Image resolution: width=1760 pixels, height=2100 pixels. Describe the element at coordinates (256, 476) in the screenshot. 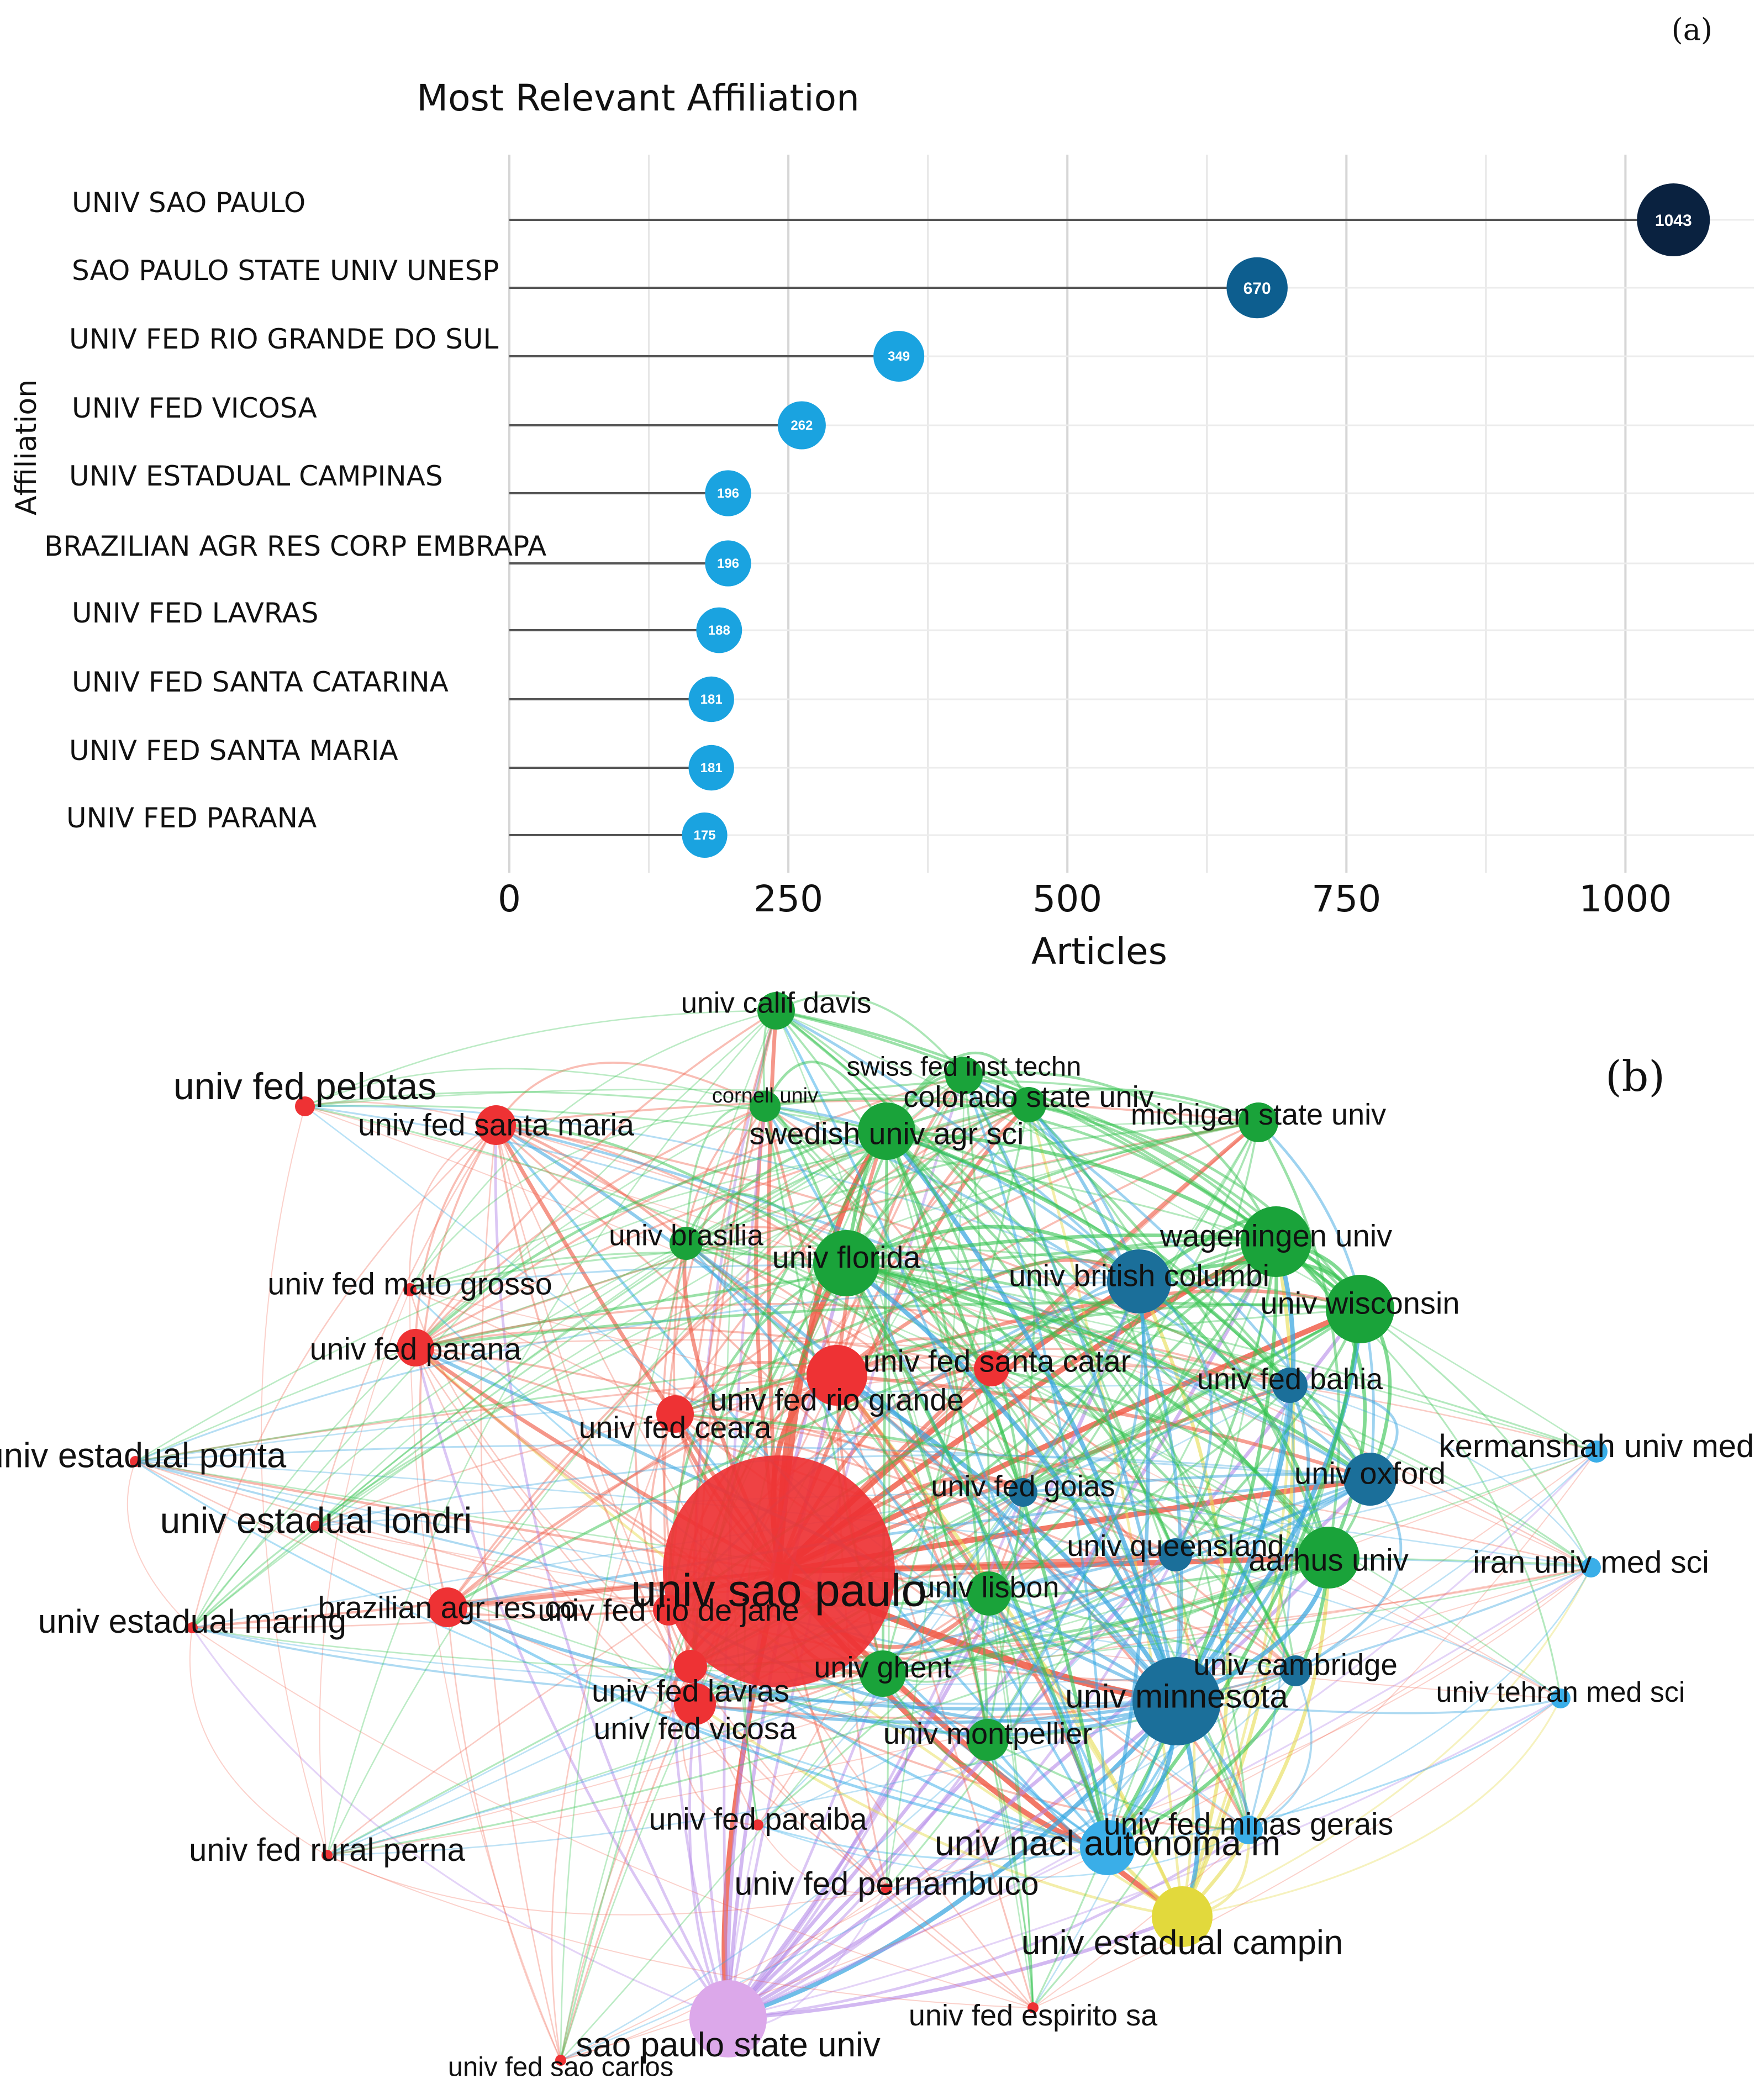

I see `affiliation-label: UNIV ESTADUAL CAMPINAS` at that location.